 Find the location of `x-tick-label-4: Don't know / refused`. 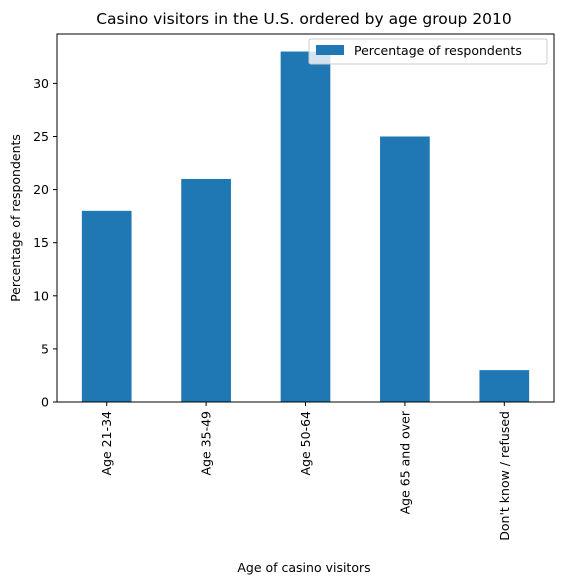

x-tick-label-4: Don't know / refused is located at coordinates (504, 476).